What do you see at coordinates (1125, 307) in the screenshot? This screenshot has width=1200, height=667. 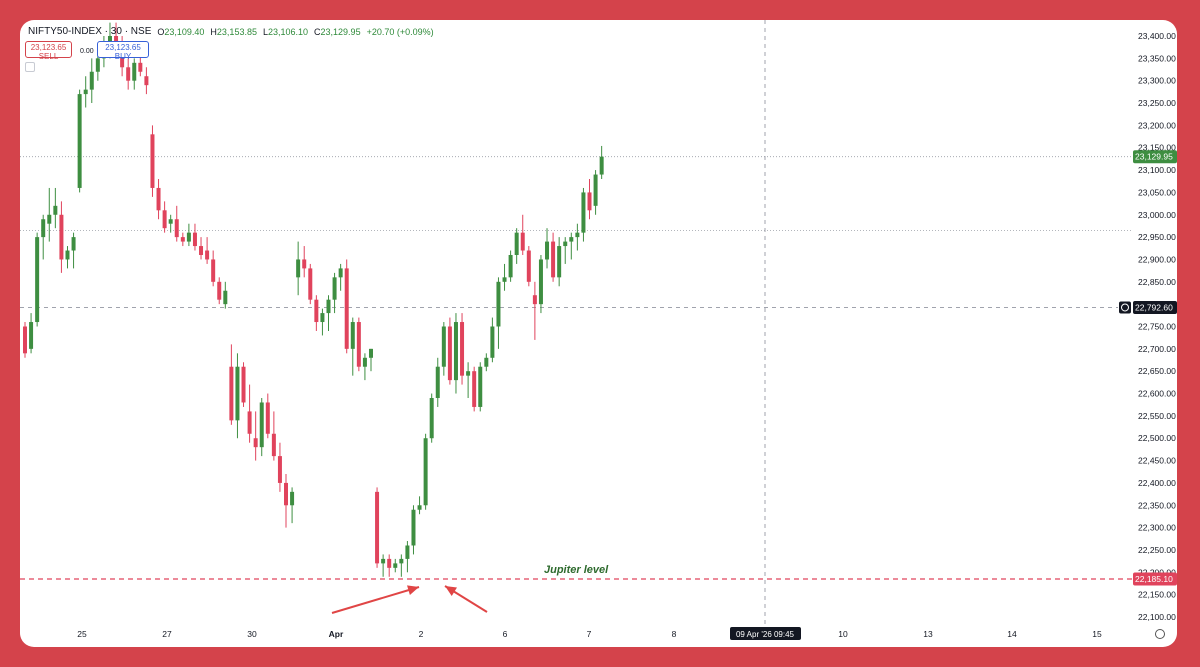 I see `plus-circle-icon` at bounding box center [1125, 307].